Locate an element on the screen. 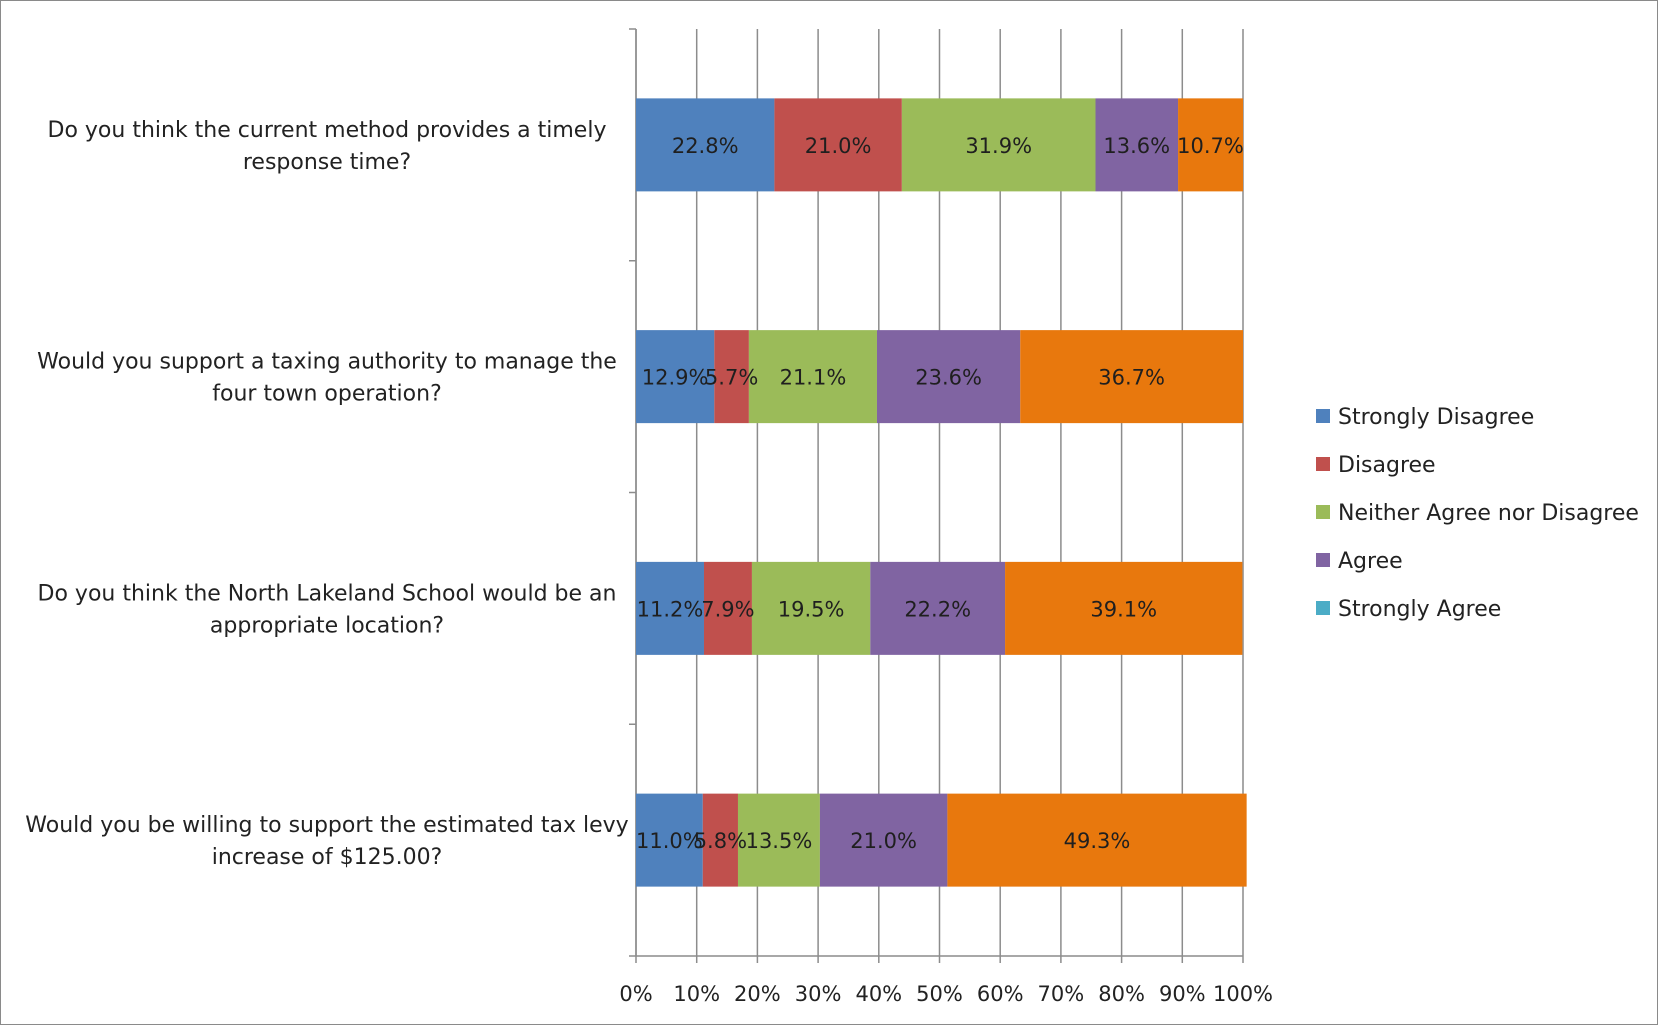 The height and width of the screenshot is (1026, 1658). legend-label: Agree is located at coordinates (1370, 561).